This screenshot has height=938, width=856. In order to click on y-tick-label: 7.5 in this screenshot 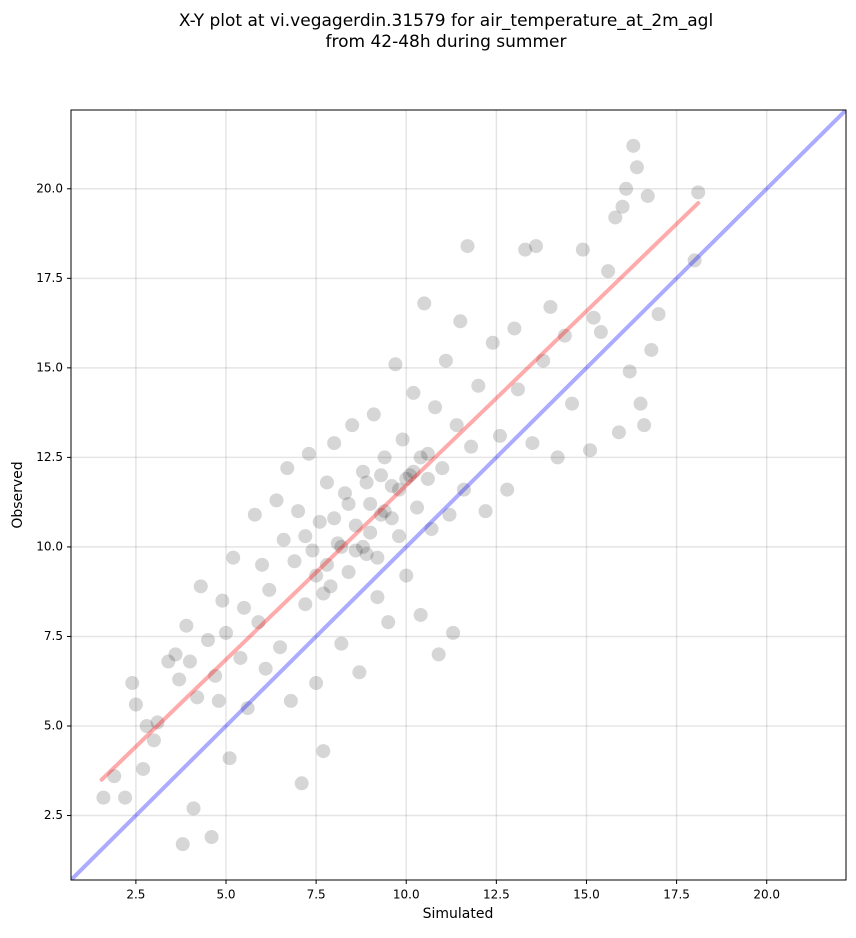, I will do `click(53, 636)`.